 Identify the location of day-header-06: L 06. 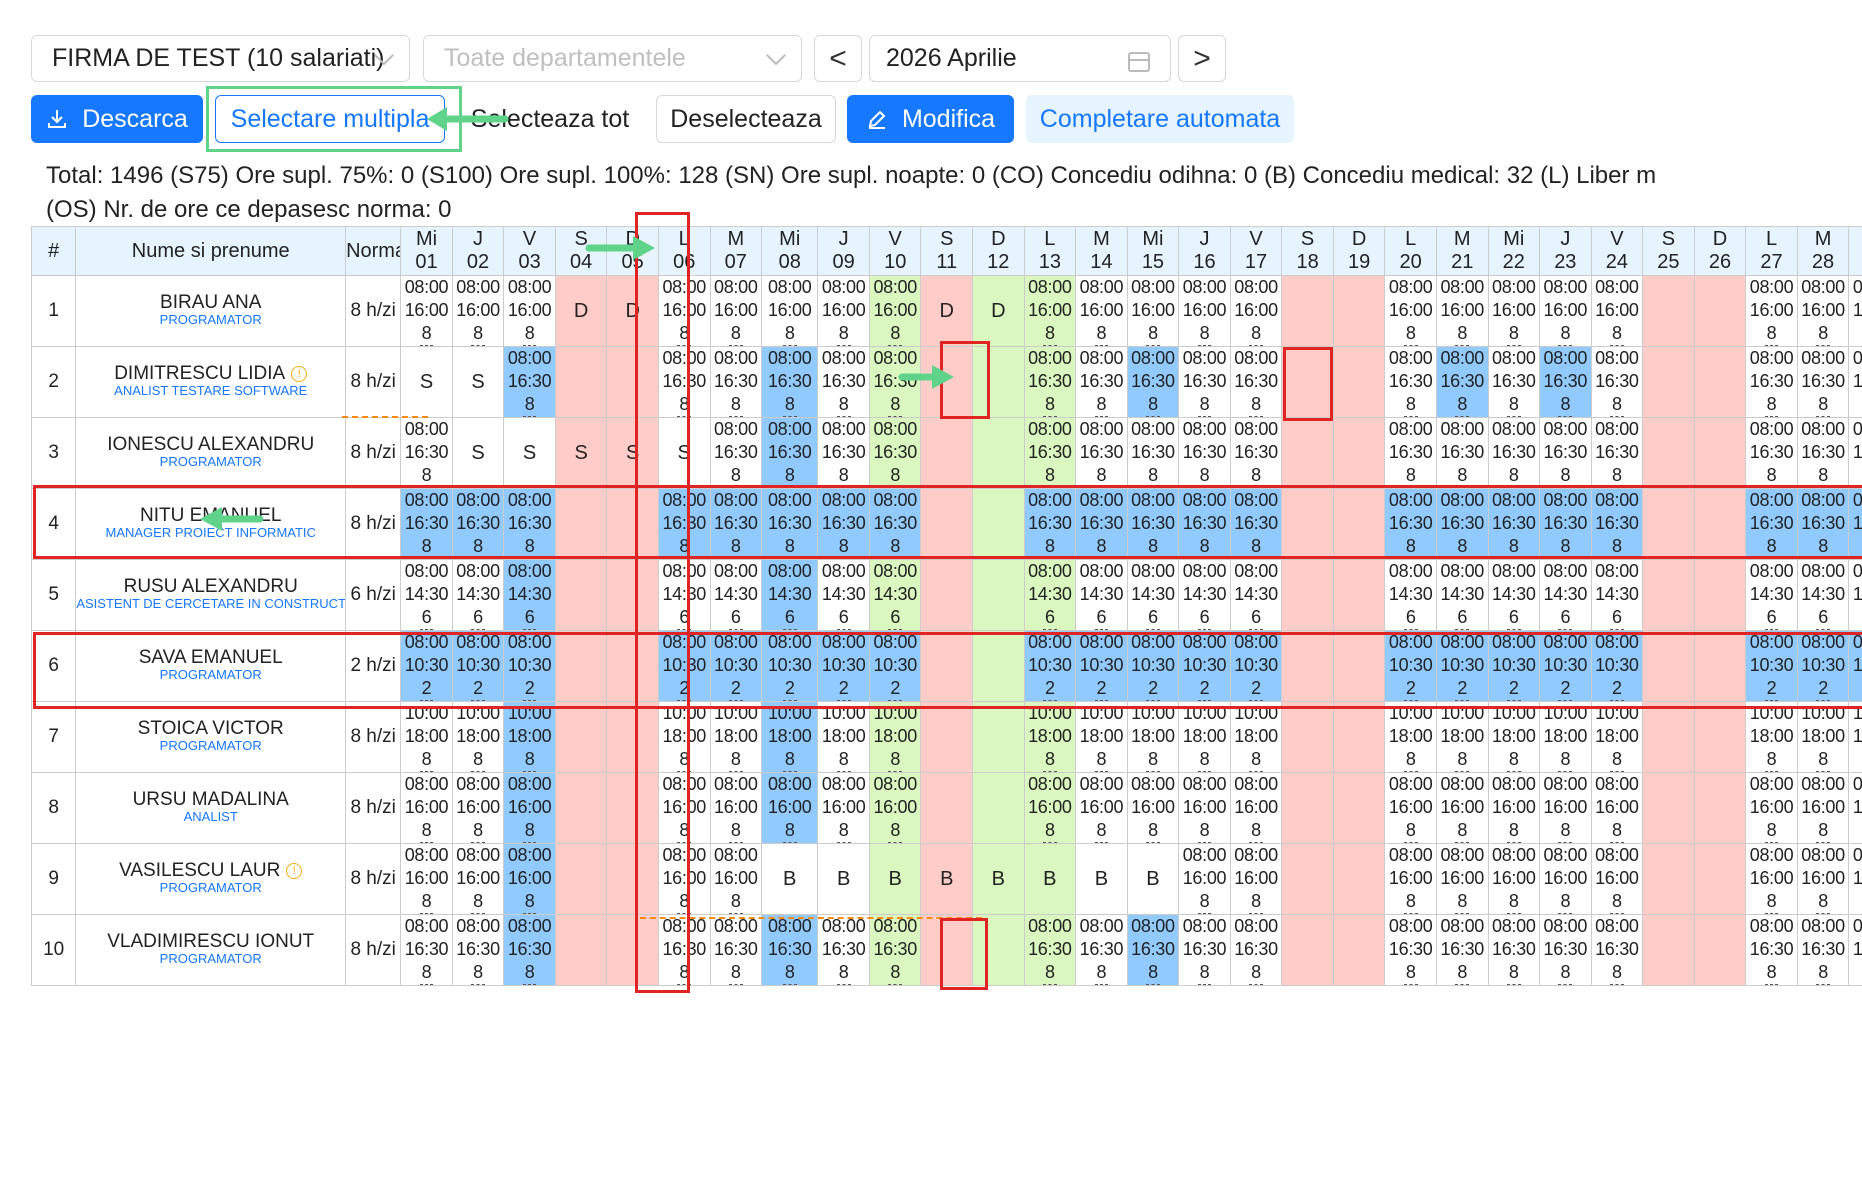
(684, 251).